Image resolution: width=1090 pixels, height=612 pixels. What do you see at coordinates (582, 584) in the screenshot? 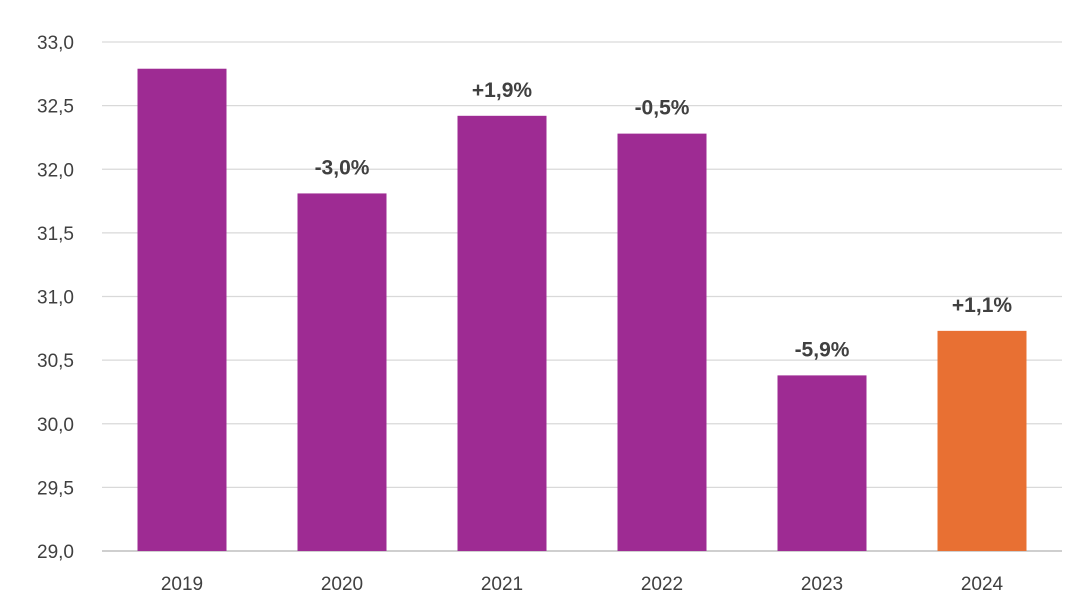
I see `x-axis: 2019 2020 2021 2022 2023 2024` at bounding box center [582, 584].